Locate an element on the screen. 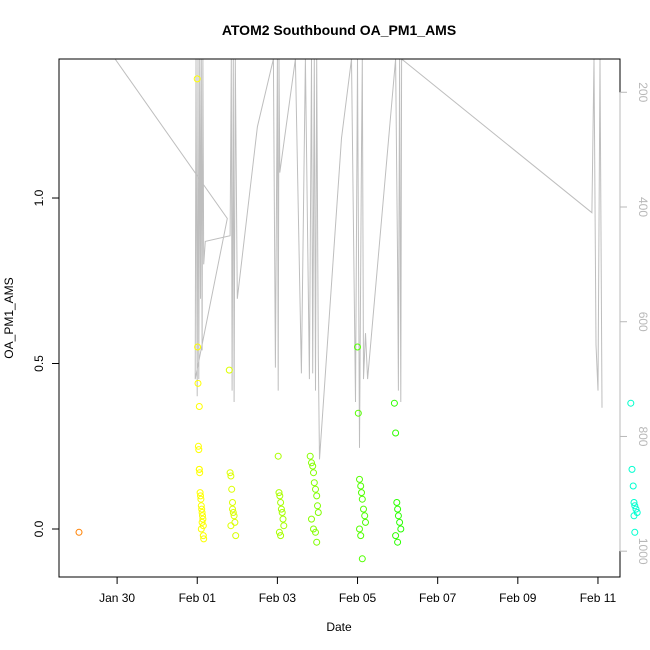 This screenshot has width=650, height=650. x-tick-label: Feb 03 is located at coordinates (278, 598).